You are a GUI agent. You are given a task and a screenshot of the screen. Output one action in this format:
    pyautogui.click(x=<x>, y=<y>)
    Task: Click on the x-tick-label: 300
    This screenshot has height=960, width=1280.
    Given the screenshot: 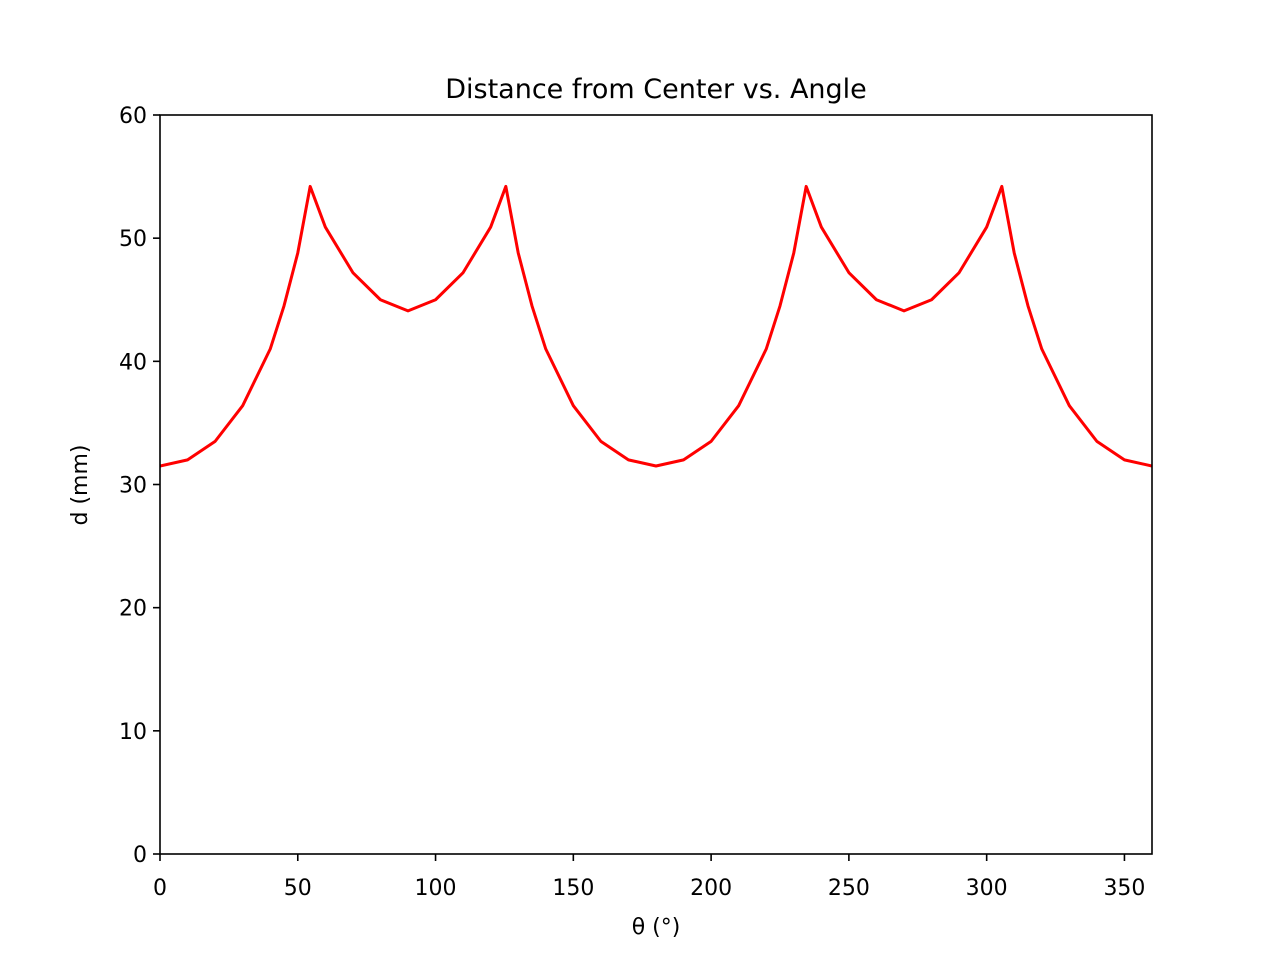 What is the action you would take?
    pyautogui.click(x=987, y=888)
    